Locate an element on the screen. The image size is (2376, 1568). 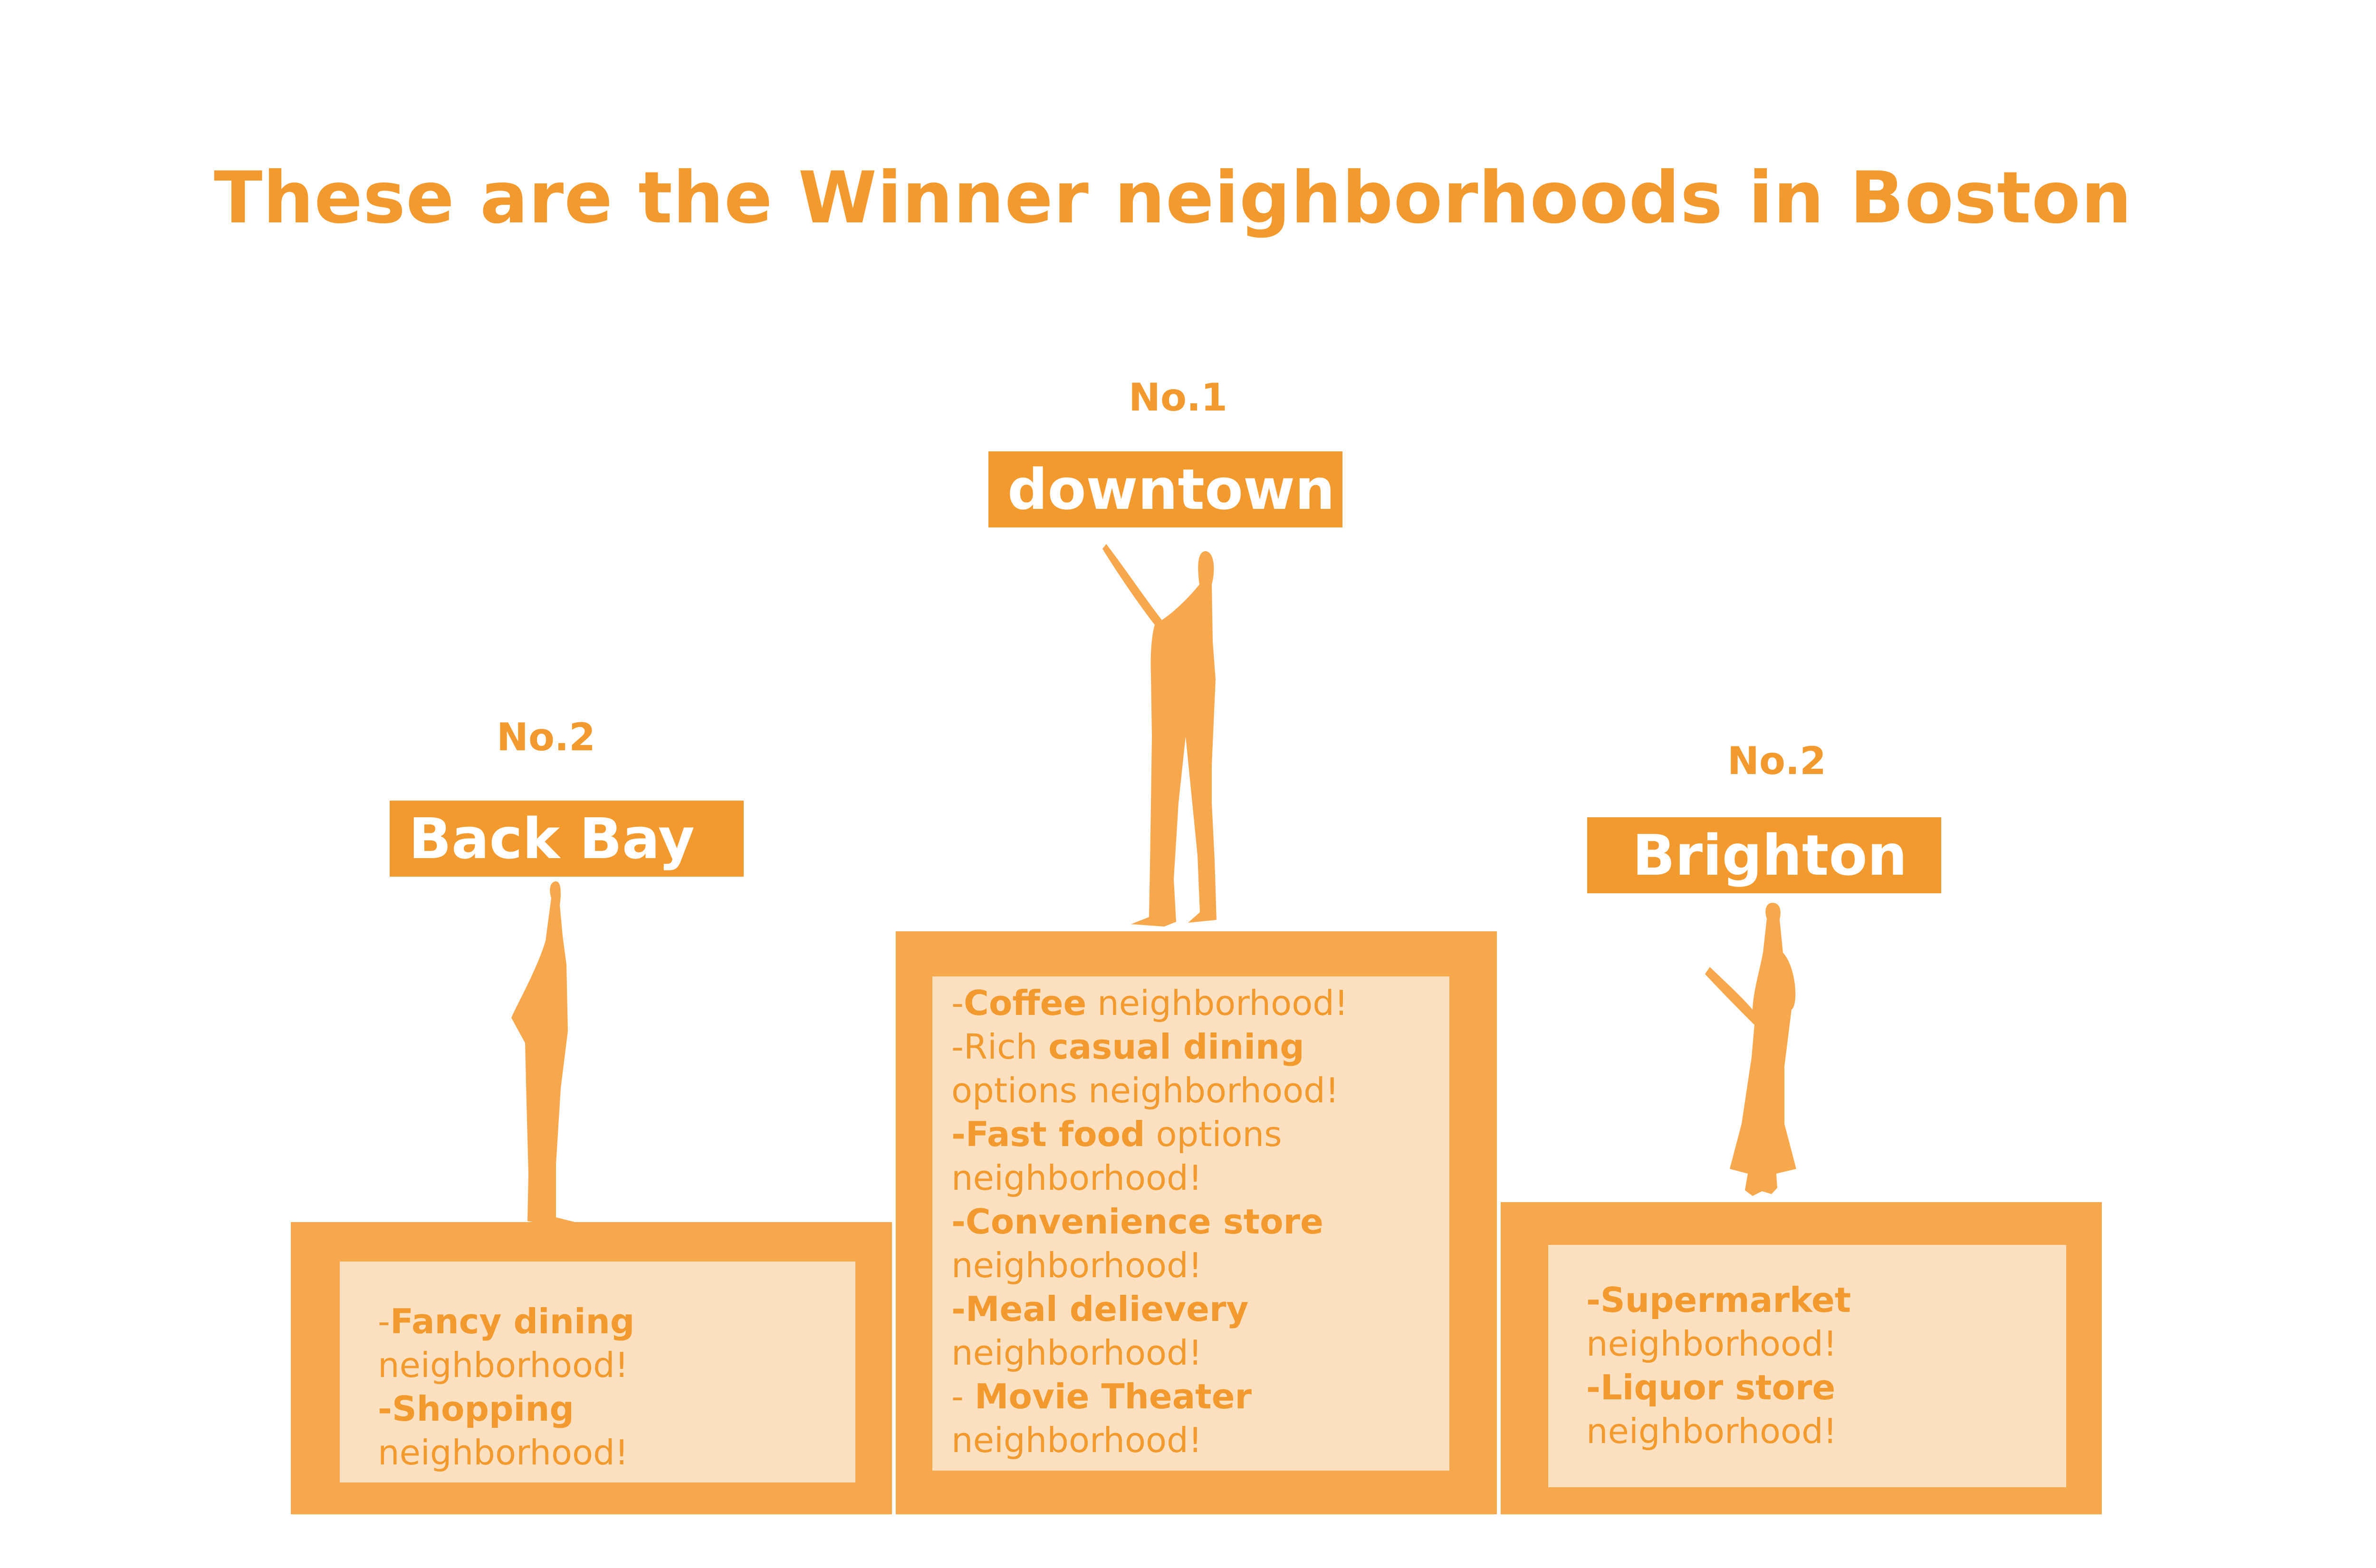
neighborhood-label-downtown: downtown is located at coordinates (1165, 489).